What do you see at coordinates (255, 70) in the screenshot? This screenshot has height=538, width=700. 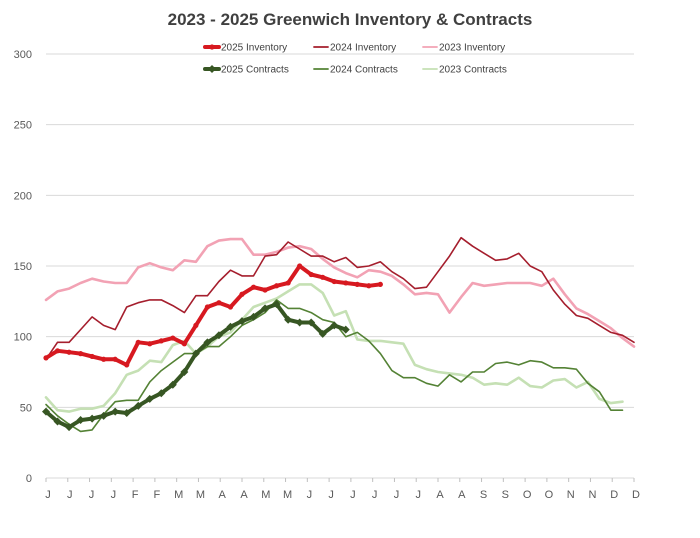 I see `legend-label: 2025 Contracts` at bounding box center [255, 70].